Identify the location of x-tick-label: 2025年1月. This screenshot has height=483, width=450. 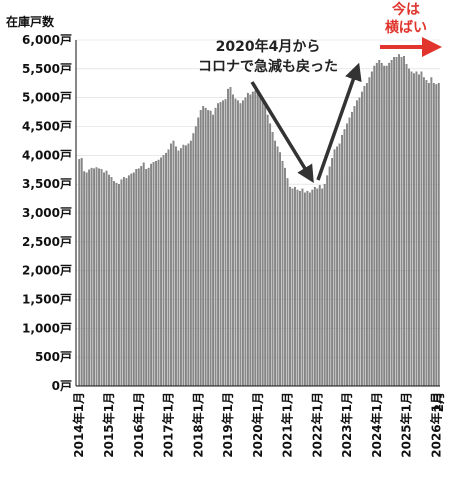
(406, 425).